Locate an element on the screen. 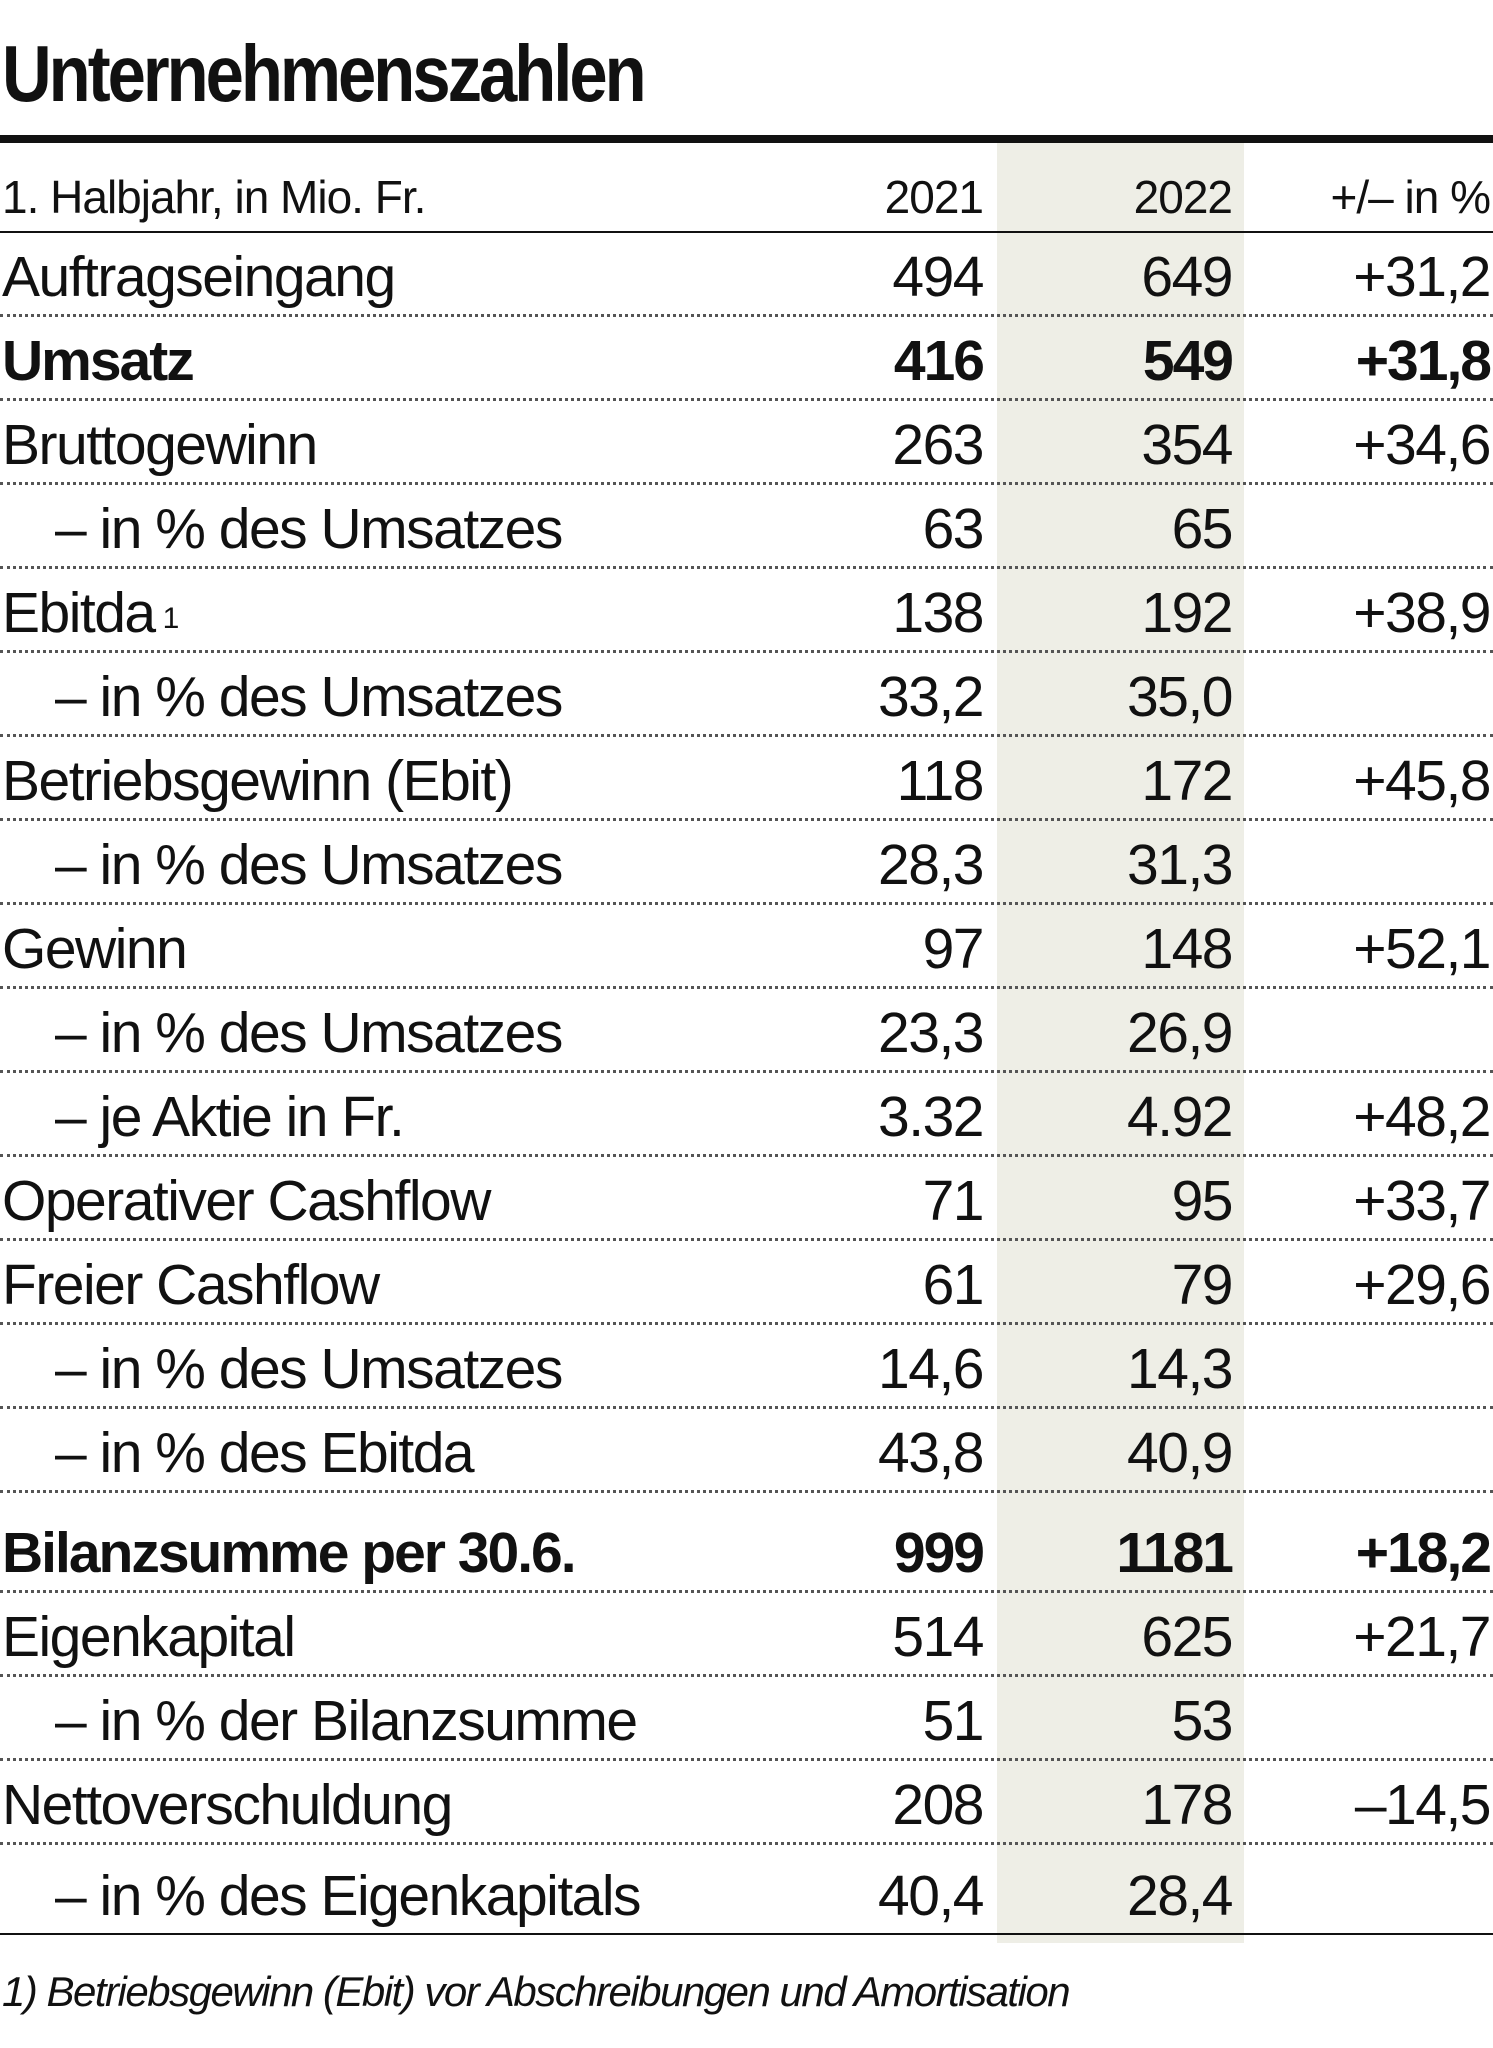 The width and height of the screenshot is (1493, 2048). row-label: – in % des Eigenkapitals is located at coordinates (348, 1896).